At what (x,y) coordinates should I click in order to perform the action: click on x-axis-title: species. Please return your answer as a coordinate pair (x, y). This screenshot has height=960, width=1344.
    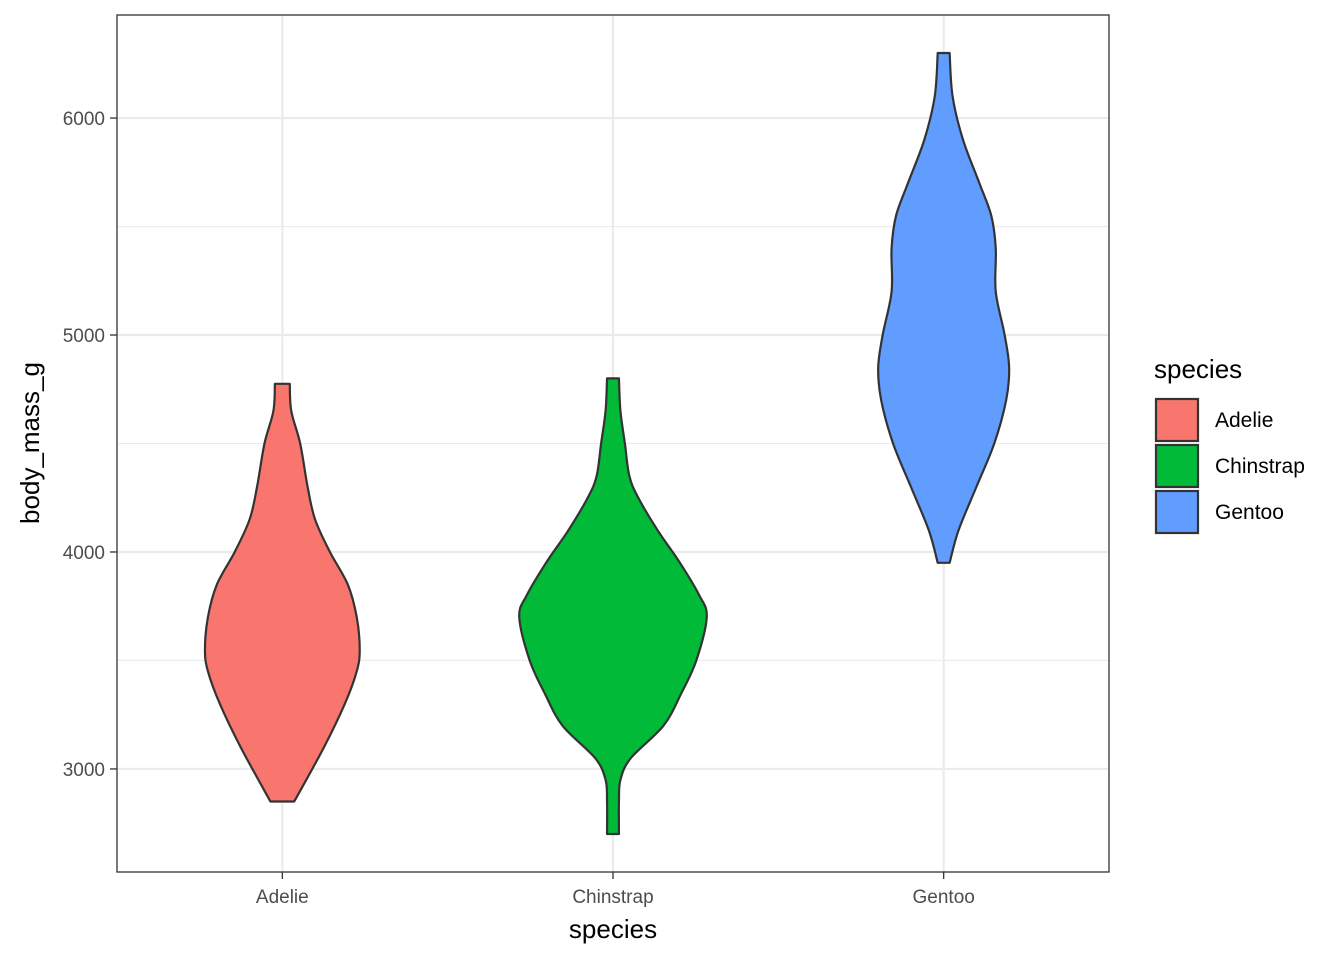
    Looking at the image, I should click on (613, 929).